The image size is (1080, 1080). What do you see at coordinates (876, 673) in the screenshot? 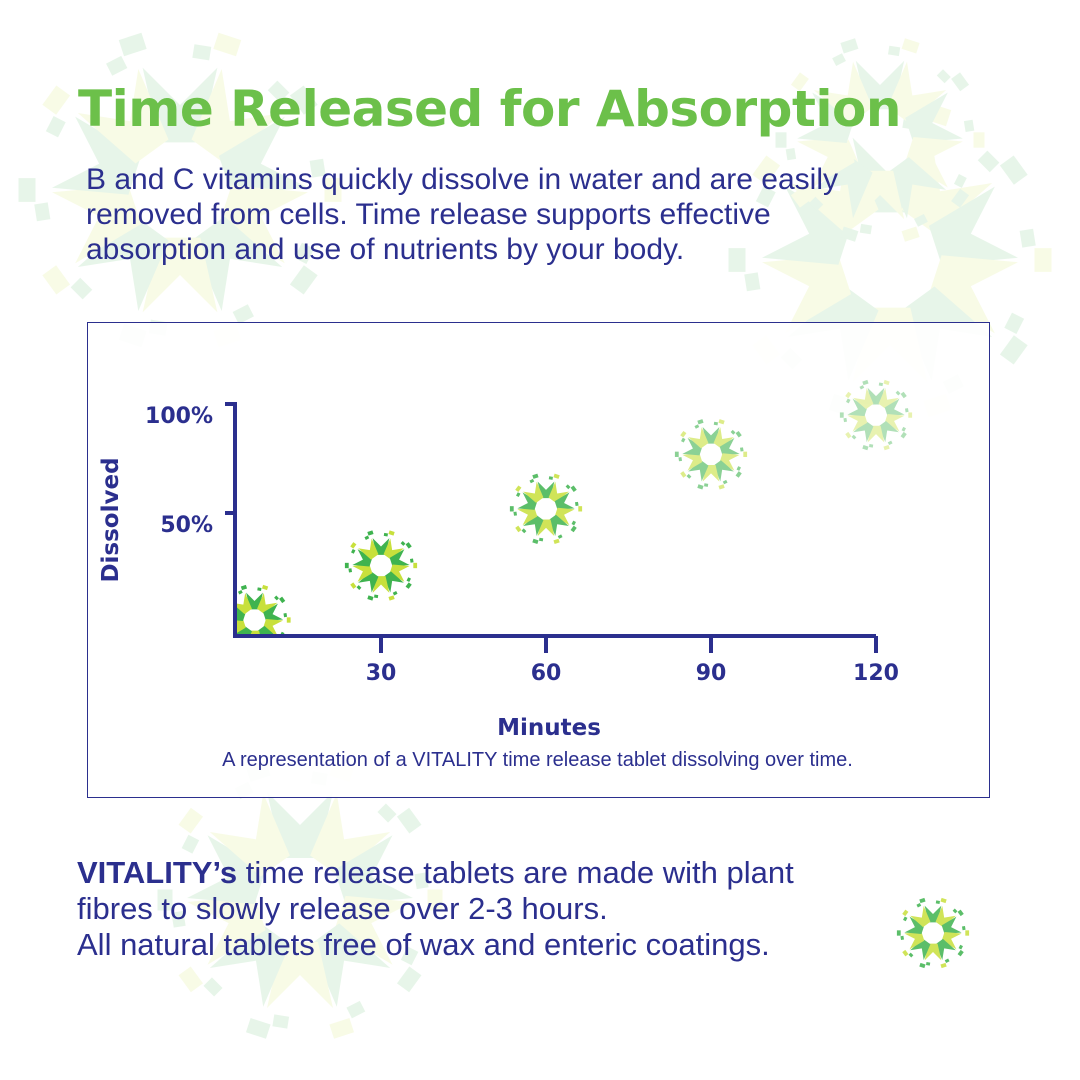
I see `x-tick-label: 120` at bounding box center [876, 673].